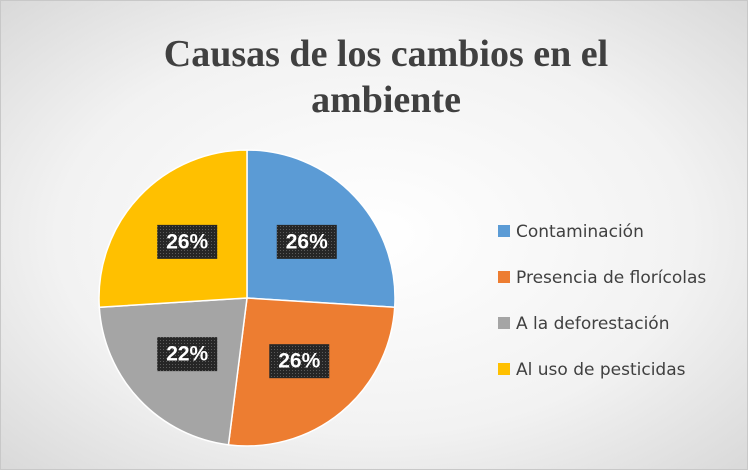 The width and height of the screenshot is (748, 470). Describe the element at coordinates (611, 278) in the screenshot. I see `legend-label: Presencia de florícolas` at that location.